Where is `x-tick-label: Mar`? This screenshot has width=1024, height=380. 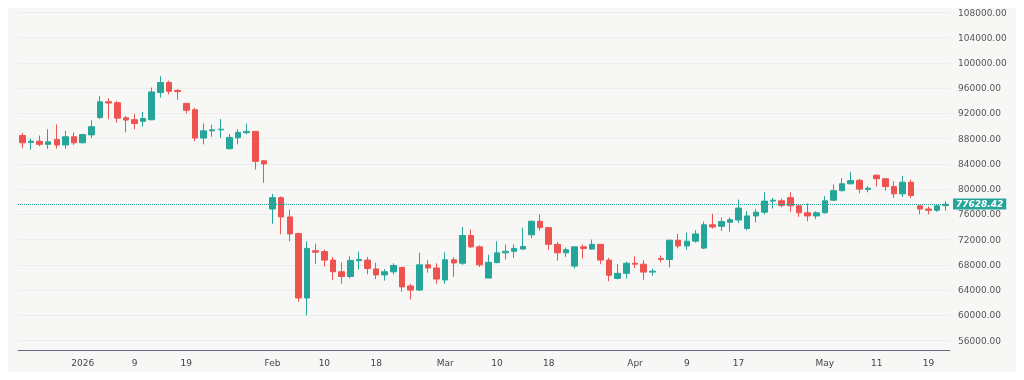 x-tick-label: Mar is located at coordinates (445, 362).